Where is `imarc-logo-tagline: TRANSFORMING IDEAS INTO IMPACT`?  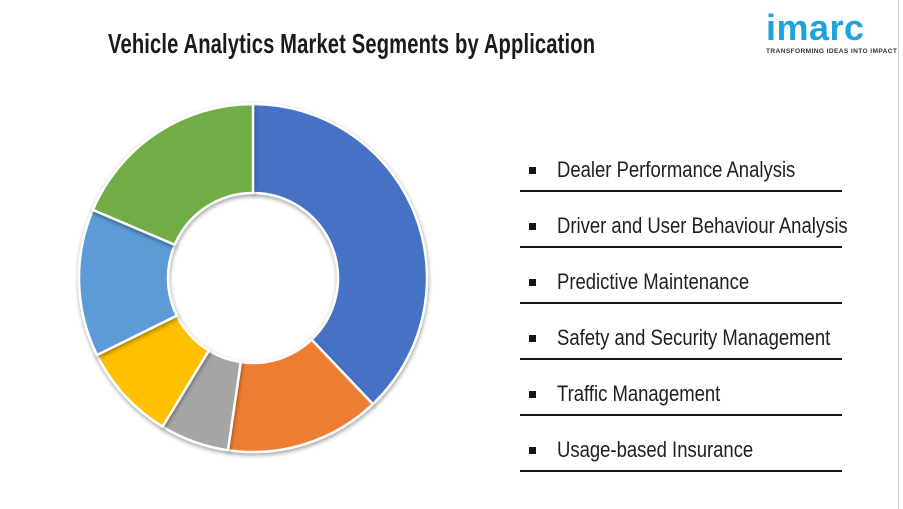 imarc-logo-tagline: TRANSFORMING IDEAS INTO IMPACT is located at coordinates (832, 51).